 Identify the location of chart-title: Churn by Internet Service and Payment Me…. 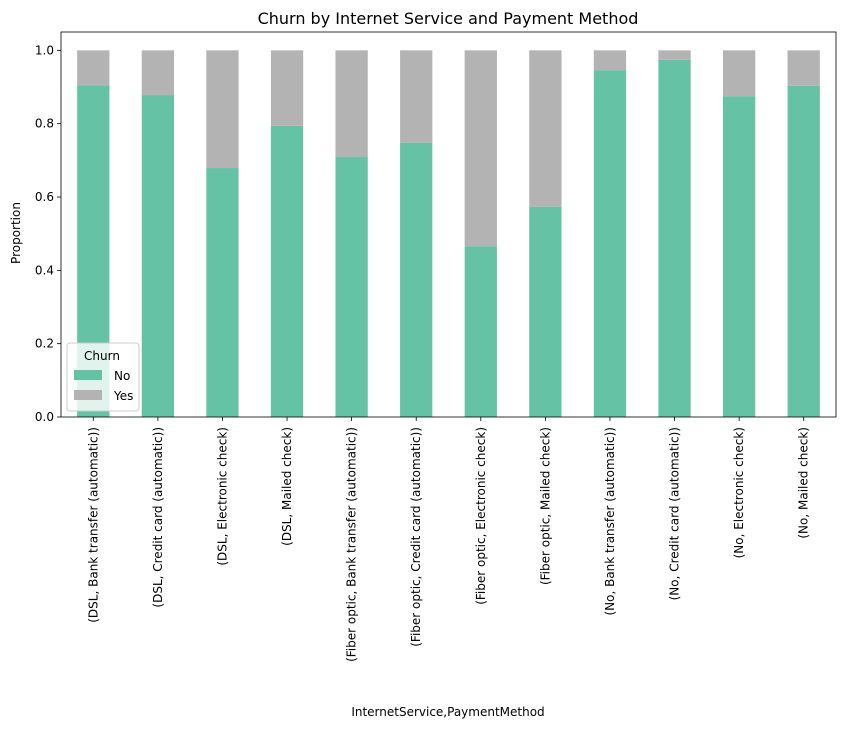
(448, 18).